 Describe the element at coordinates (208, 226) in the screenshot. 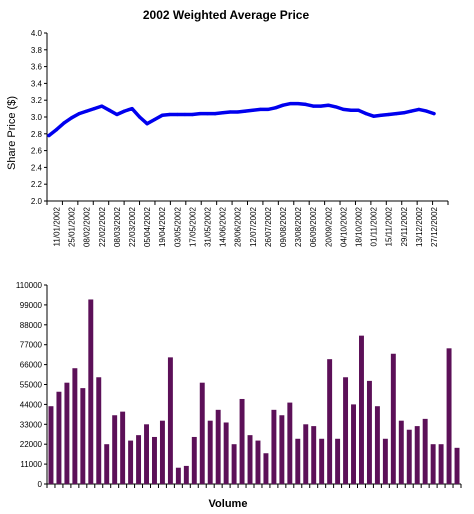

I see `price-x-tick-label: 31/05/2002` at that location.